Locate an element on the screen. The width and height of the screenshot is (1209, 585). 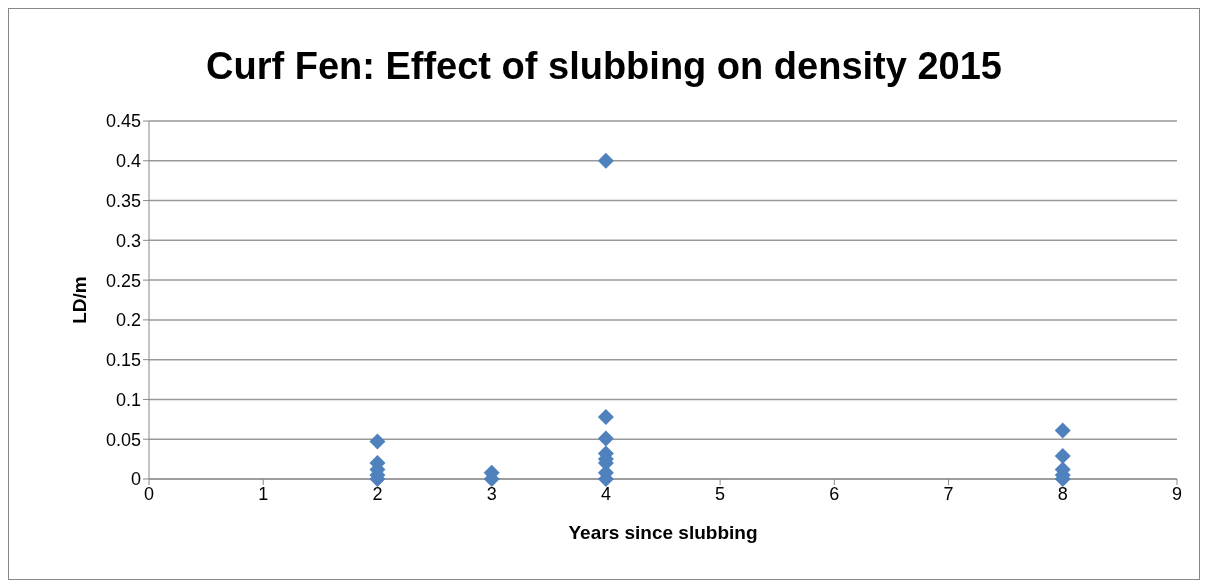
y-tick-label: 0.45 is located at coordinates (123, 121).